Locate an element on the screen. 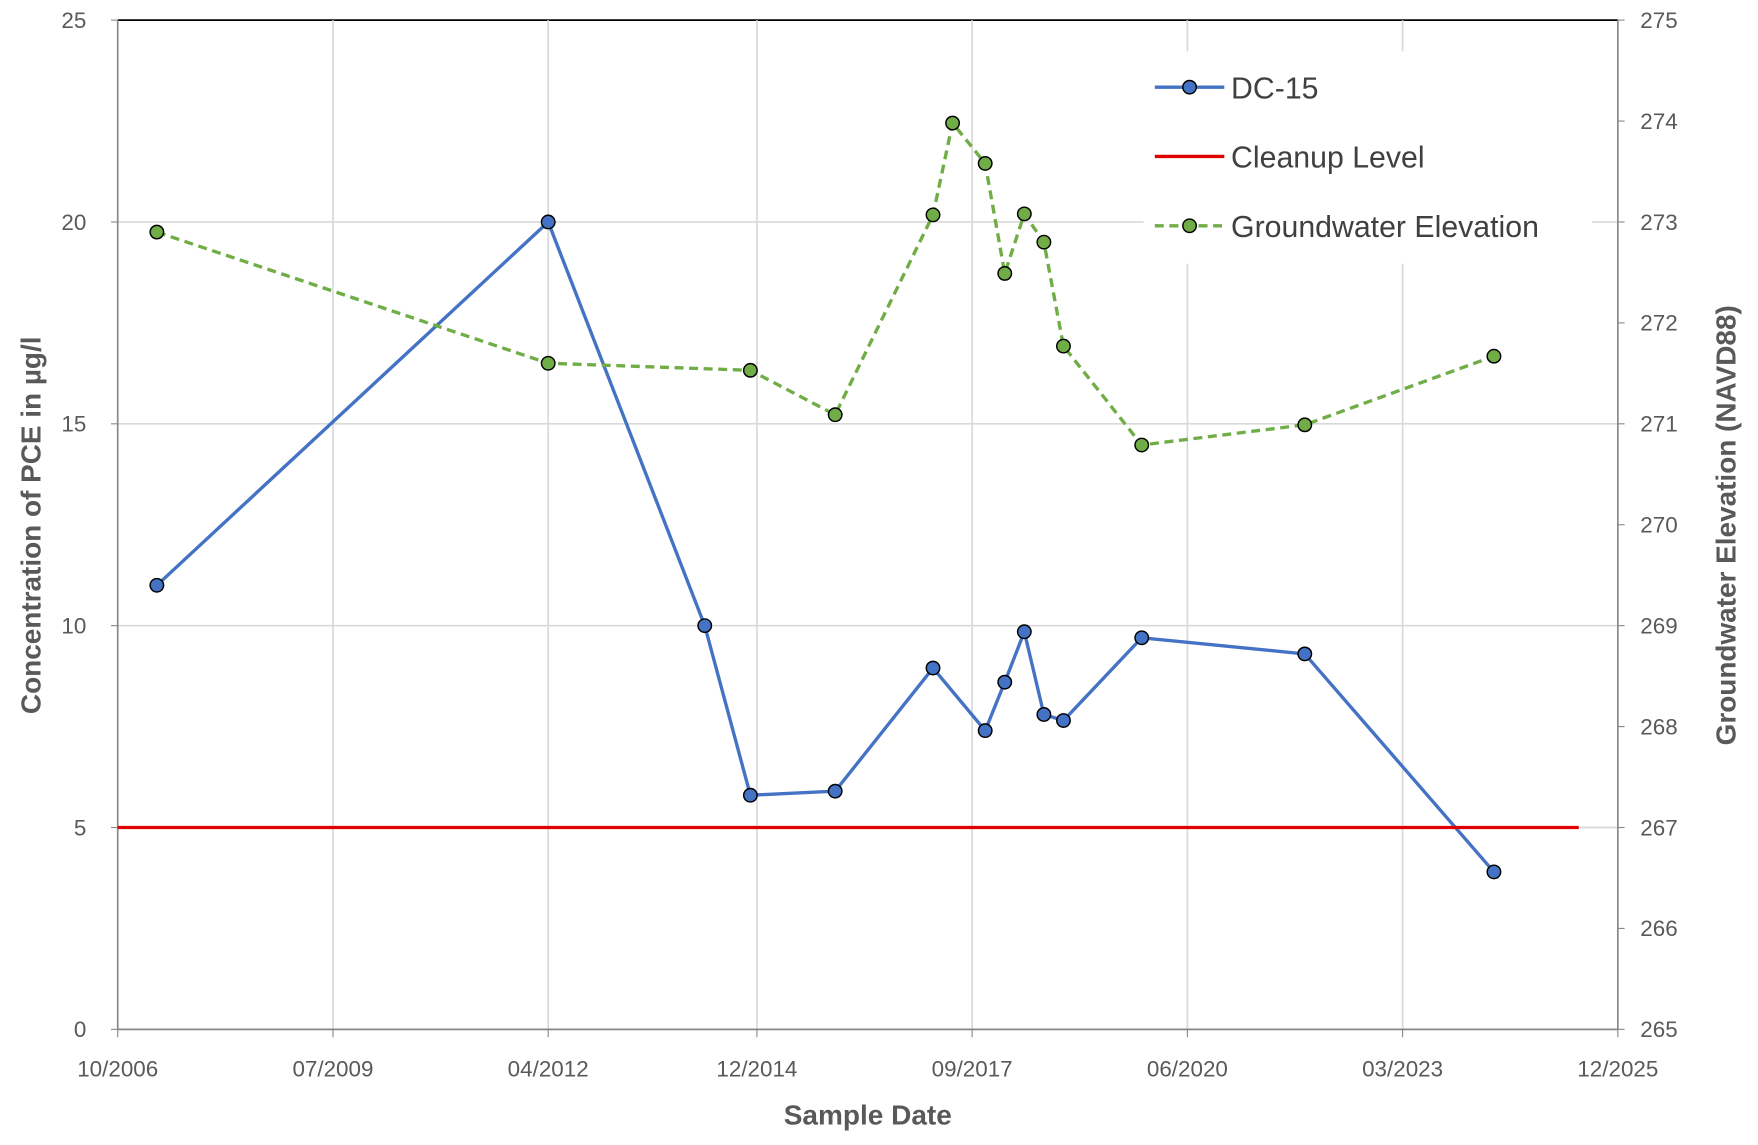  y2-tick-label: 269 is located at coordinates (1658, 626).